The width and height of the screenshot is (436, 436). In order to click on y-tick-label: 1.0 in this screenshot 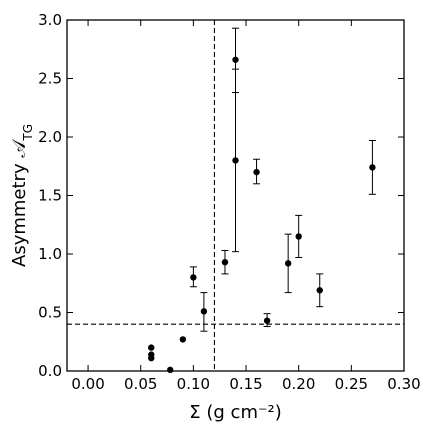, I will do `click(50, 254)`.